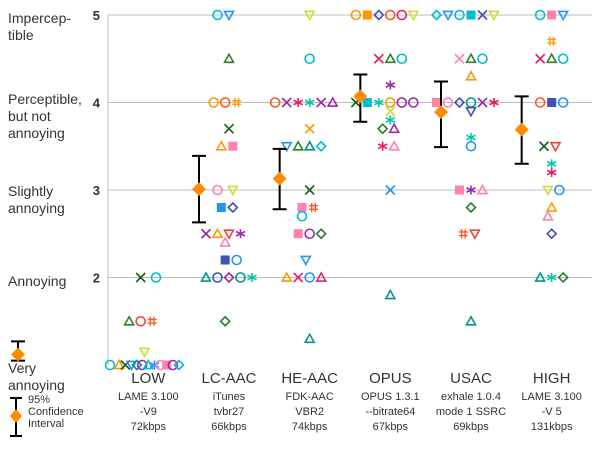  What do you see at coordinates (96, 15) in the screenshot?
I see `y-tick-5: 5` at bounding box center [96, 15].